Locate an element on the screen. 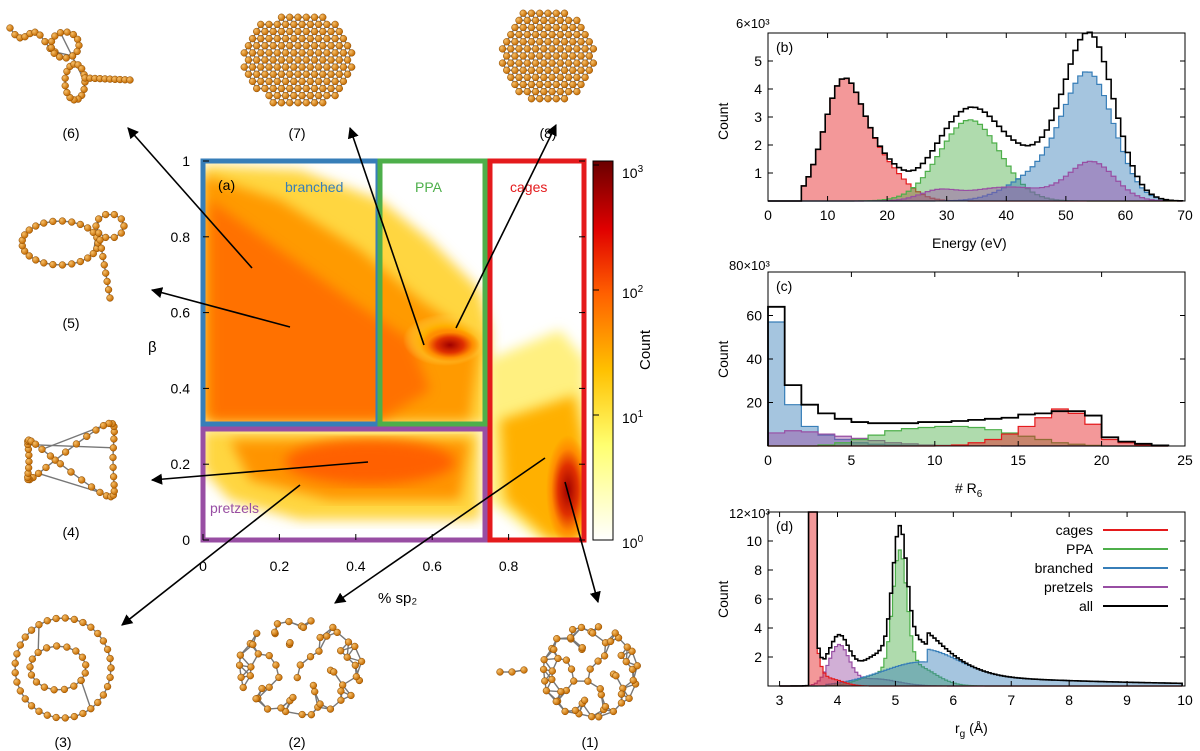 The image size is (1200, 751). colorbar-tick-3: 10³ is located at coordinates (633, 172).